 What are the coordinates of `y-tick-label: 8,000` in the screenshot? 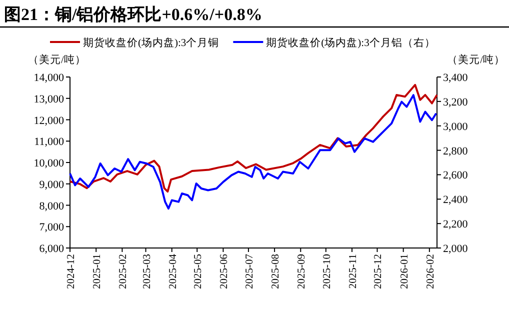 It's located at (51, 206).